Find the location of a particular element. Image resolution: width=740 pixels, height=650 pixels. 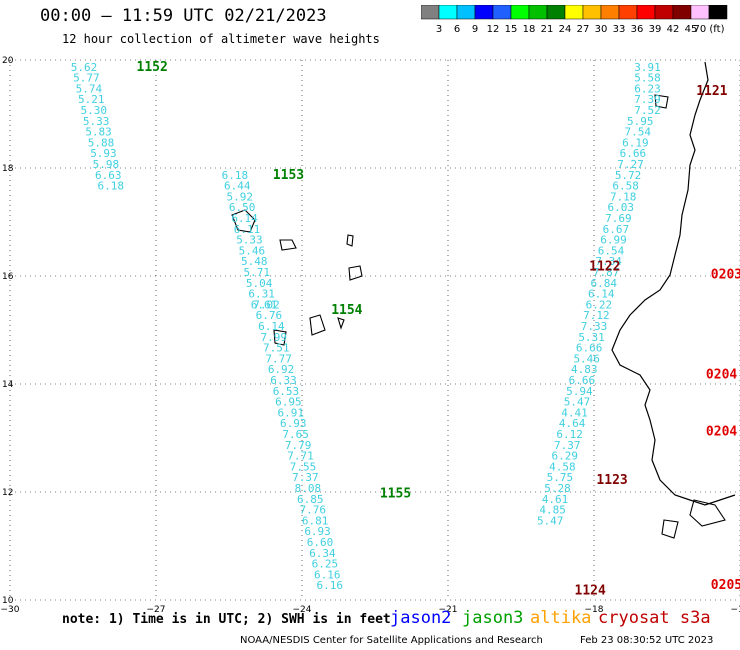

wave-height-point: 6.85 is located at coordinates (310, 499).